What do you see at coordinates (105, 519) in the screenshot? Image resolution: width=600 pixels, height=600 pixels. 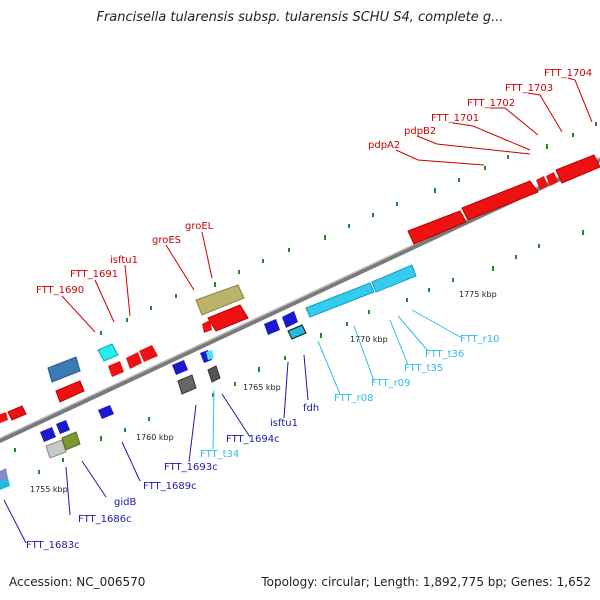 I see `gene-label: FTT_1686c` at bounding box center [105, 519].